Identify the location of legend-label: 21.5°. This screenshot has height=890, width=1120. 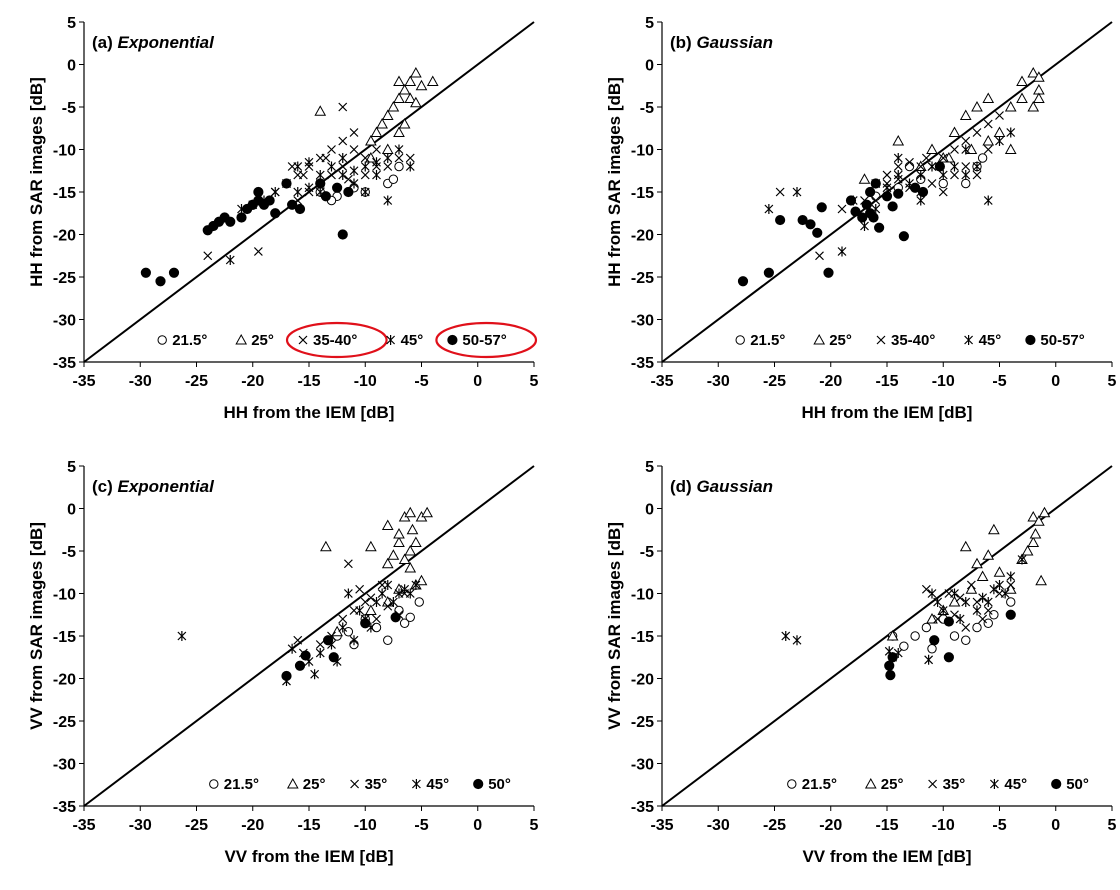
(767, 340).